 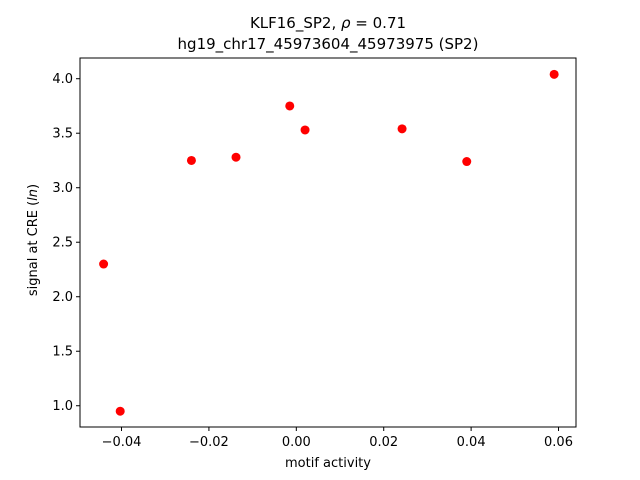 What do you see at coordinates (471, 442) in the screenshot?
I see `x-tick-label: 0.04` at bounding box center [471, 442].